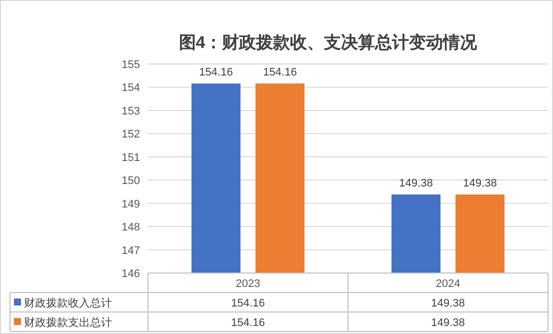 Image resolution: width=553 pixels, height=334 pixels. I want to click on y-tick-label: 147, so click(131, 250).